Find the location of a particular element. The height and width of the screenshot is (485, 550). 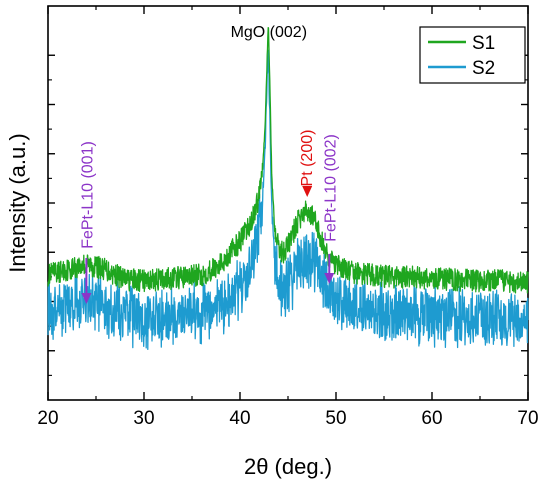

arrow-pt-200-head is located at coordinates (307, 191).